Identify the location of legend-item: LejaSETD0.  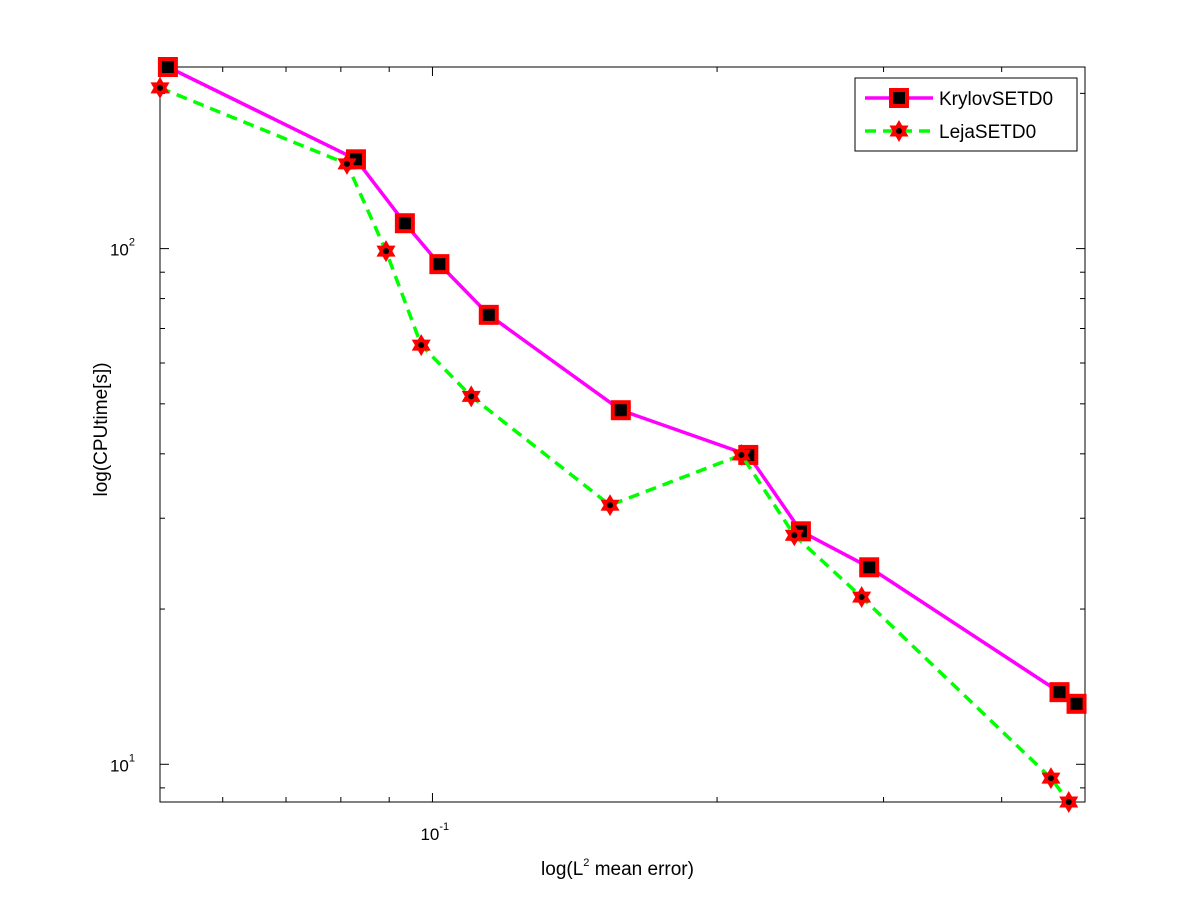
(950, 131).